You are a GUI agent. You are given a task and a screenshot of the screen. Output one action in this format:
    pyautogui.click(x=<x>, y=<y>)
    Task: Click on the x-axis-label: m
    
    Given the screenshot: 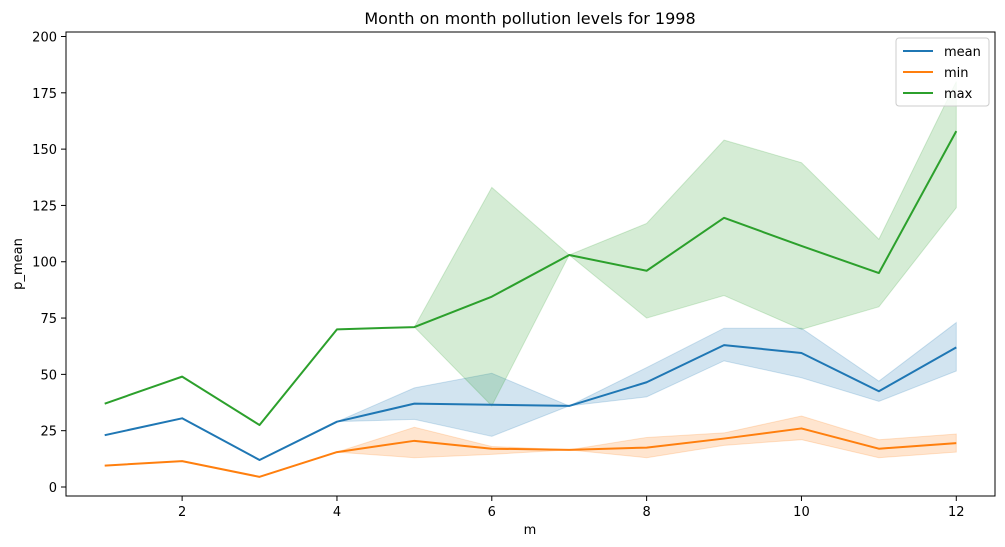 What is the action you would take?
    pyautogui.click(x=530, y=530)
    